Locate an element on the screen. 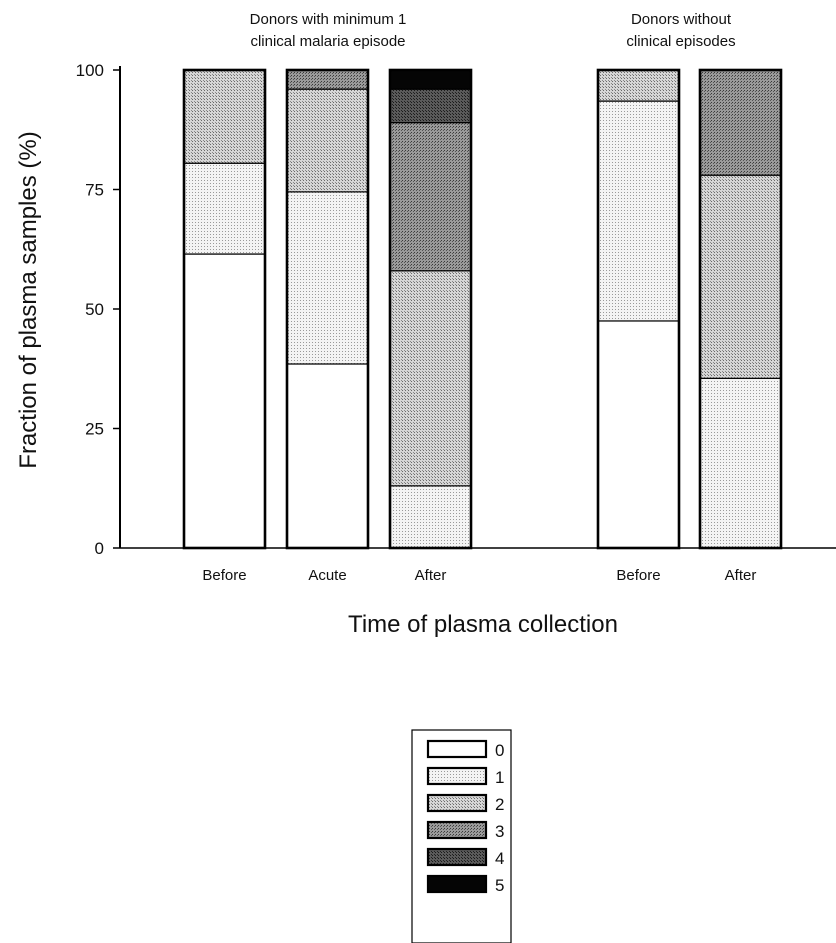  y-tick-label: 100 is located at coordinates (90, 70).